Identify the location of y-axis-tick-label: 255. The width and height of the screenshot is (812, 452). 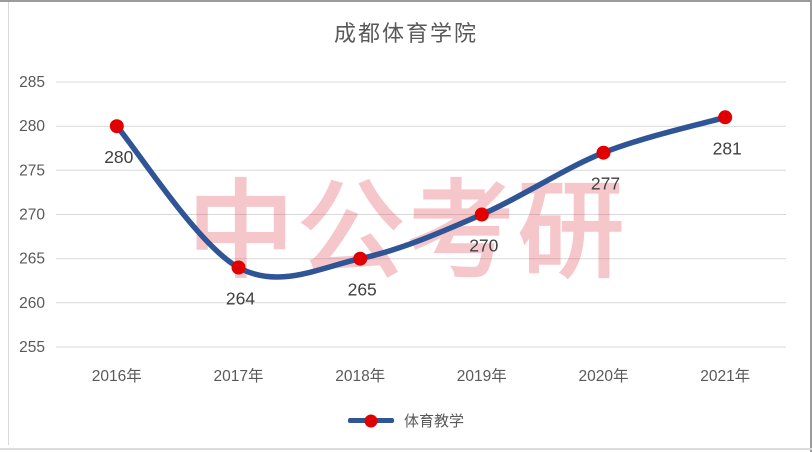
(32, 347).